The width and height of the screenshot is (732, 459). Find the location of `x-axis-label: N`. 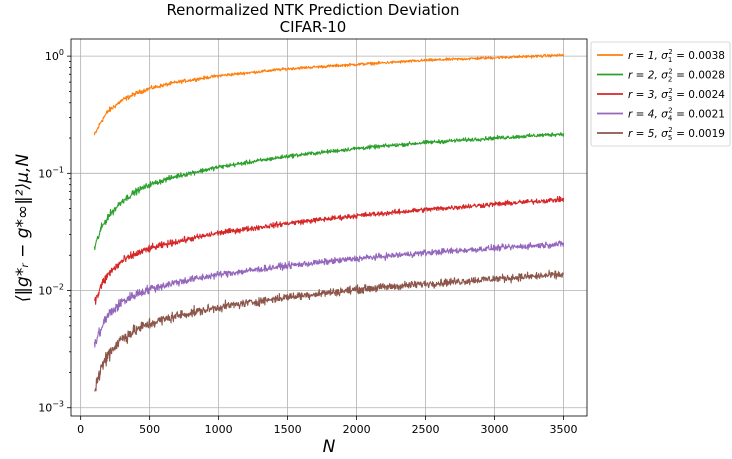

x-axis-label: N is located at coordinates (329, 447).